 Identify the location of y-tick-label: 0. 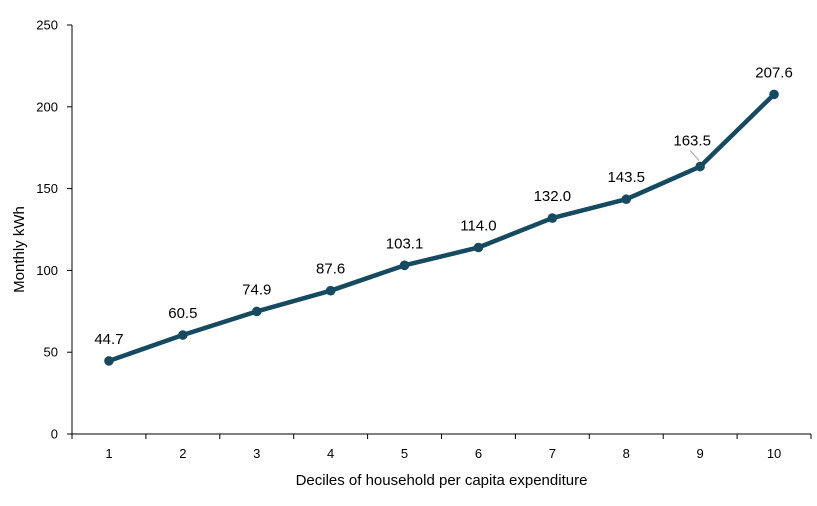
(54, 434).